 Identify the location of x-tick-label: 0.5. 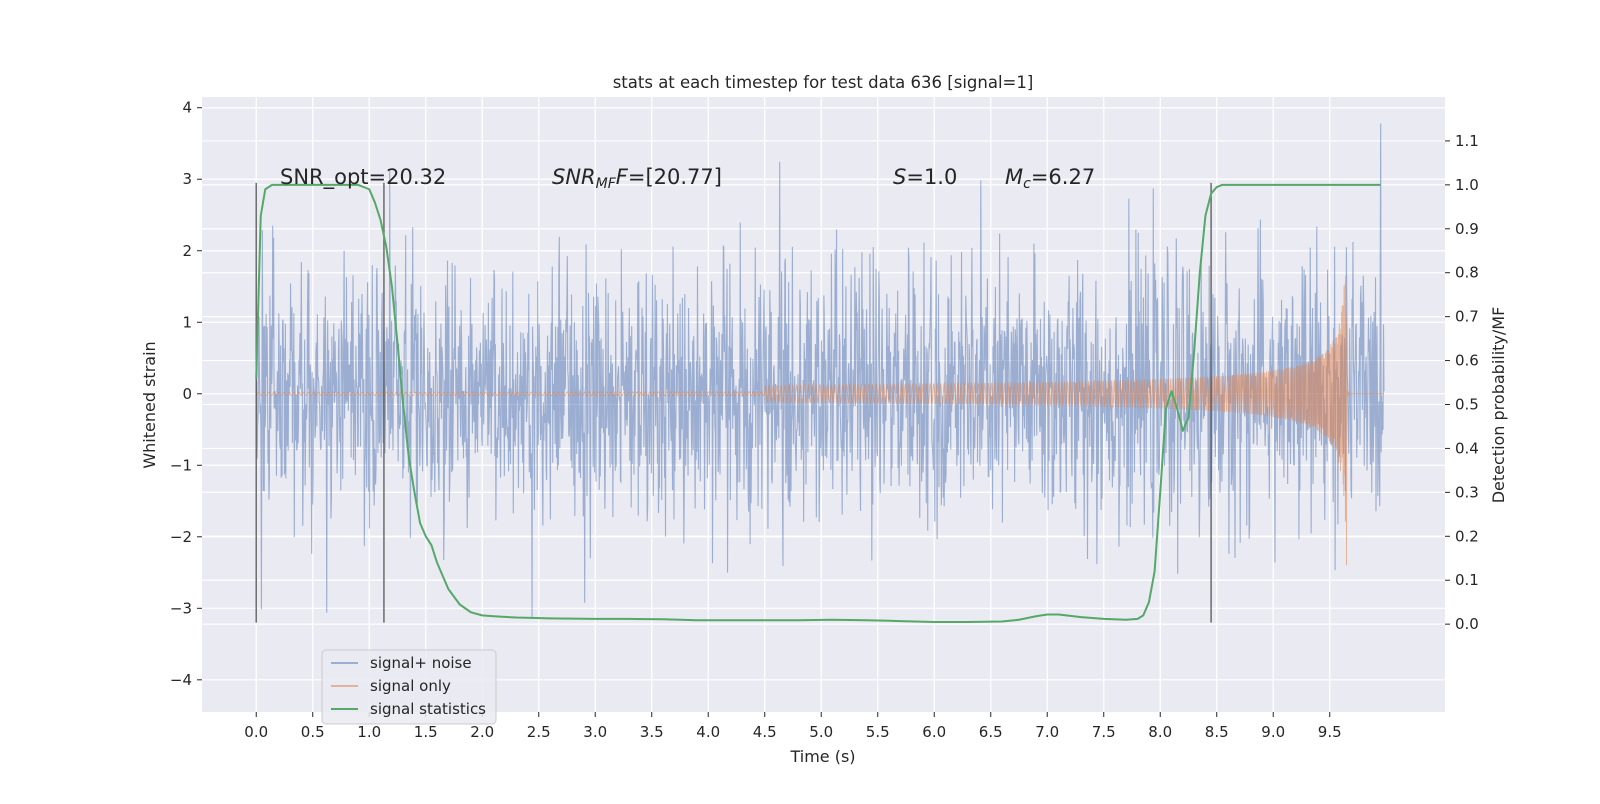
(313, 732).